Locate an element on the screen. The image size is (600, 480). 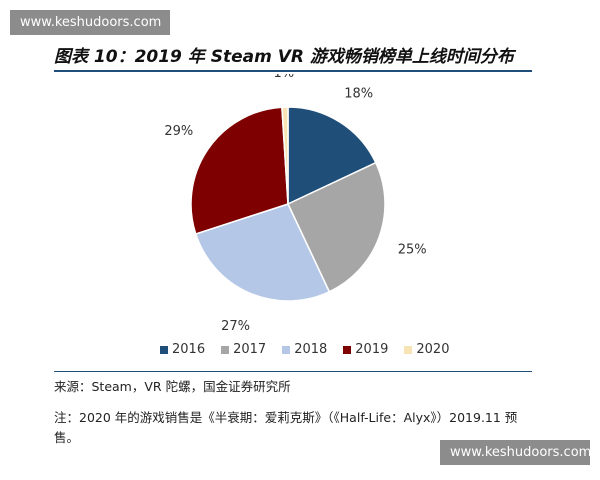
watermark-bottom: www.keshudoors.com is located at coordinates (515, 452).